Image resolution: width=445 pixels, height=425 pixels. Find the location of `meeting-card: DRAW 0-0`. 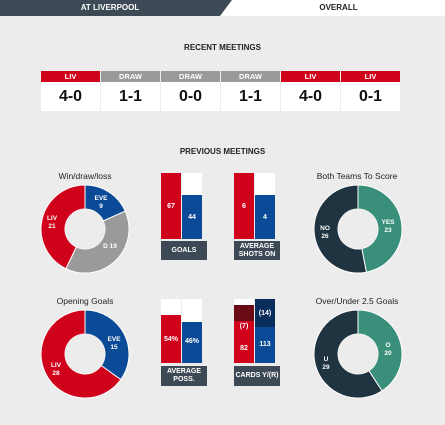

meeting-card: DRAW 0-0 is located at coordinates (190, 91).